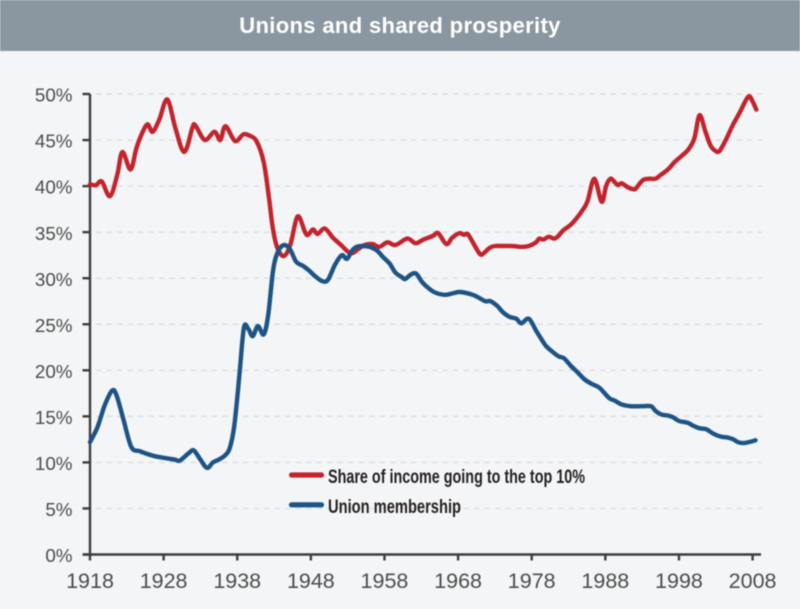 The width and height of the screenshot is (800, 609). I want to click on svg-text: 1938, so click(237, 581).